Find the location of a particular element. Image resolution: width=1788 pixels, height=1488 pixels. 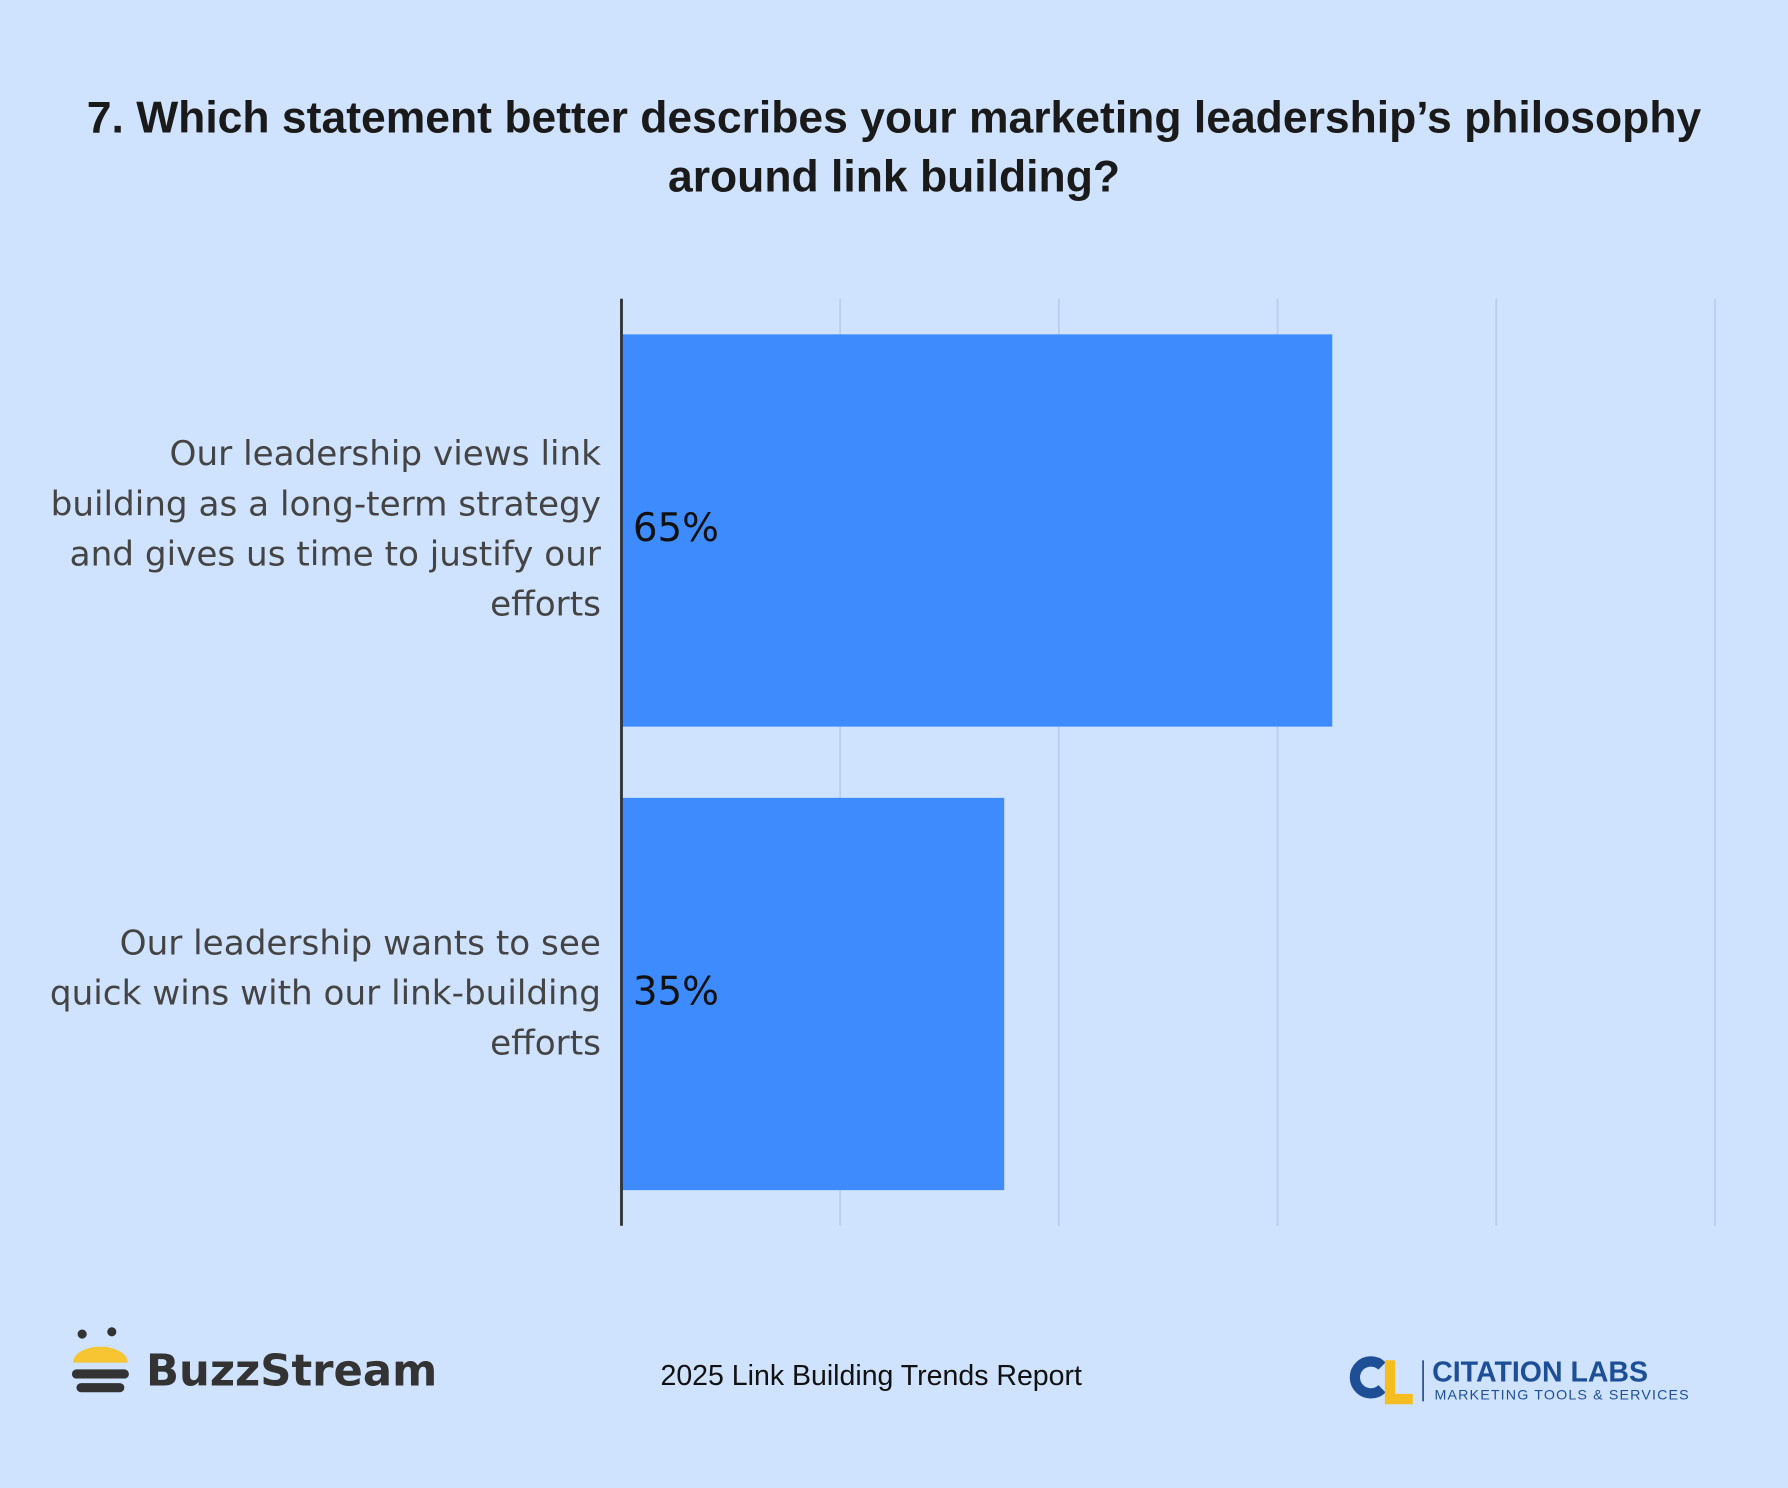

partner-tagline: MARKETING TOOLS & SERVICES is located at coordinates (1561, 1395).